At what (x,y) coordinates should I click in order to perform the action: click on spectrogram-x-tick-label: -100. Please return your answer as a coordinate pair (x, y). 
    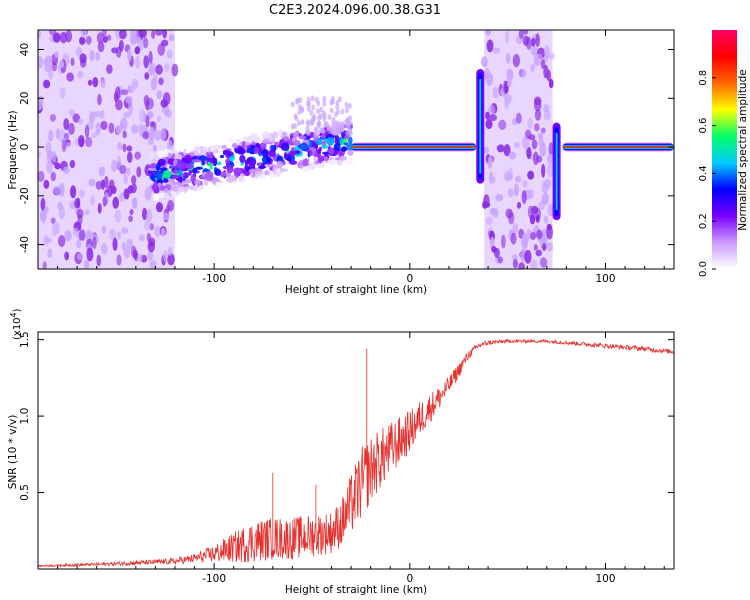
    Looking at the image, I should click on (214, 279).